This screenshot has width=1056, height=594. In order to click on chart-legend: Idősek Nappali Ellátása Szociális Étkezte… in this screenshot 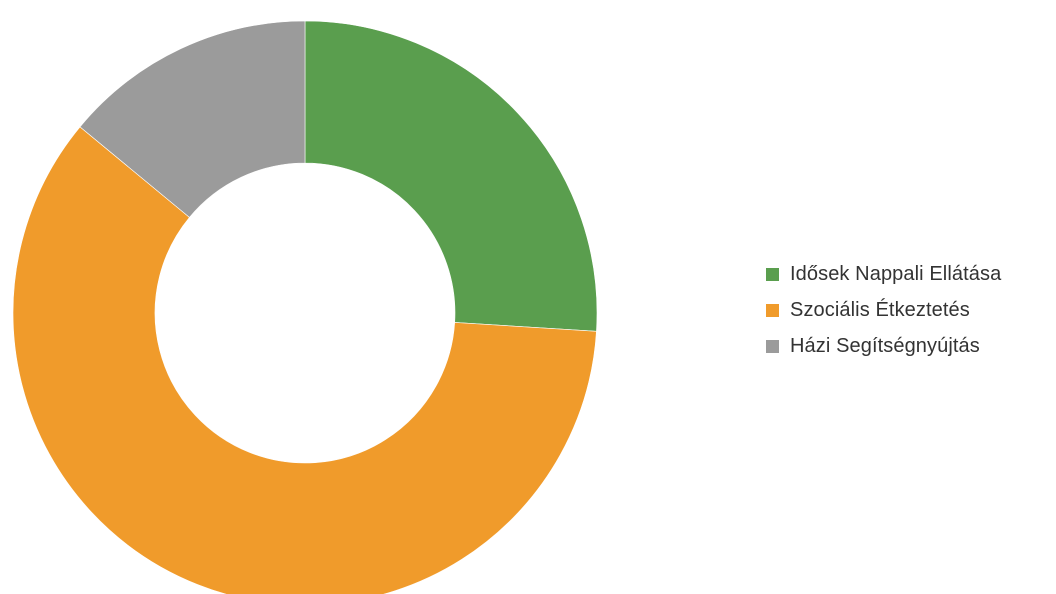, I will do `click(906, 310)`.